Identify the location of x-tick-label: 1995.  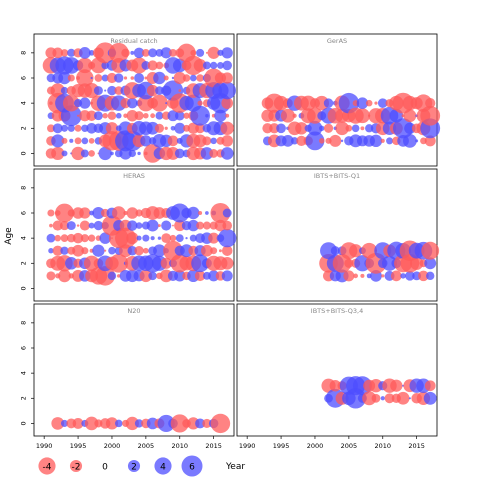
(78, 446).